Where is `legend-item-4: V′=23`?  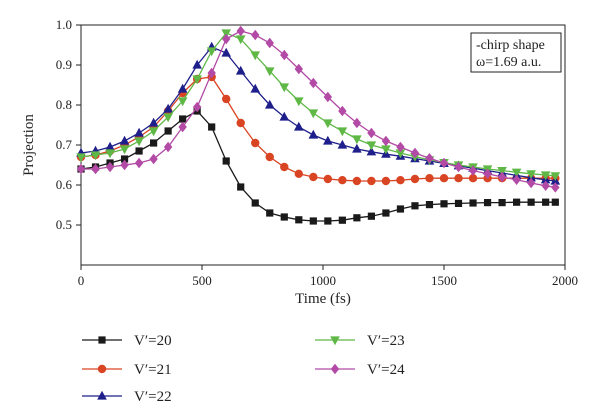
legend-item-4: V′=23 is located at coordinates (360, 341).